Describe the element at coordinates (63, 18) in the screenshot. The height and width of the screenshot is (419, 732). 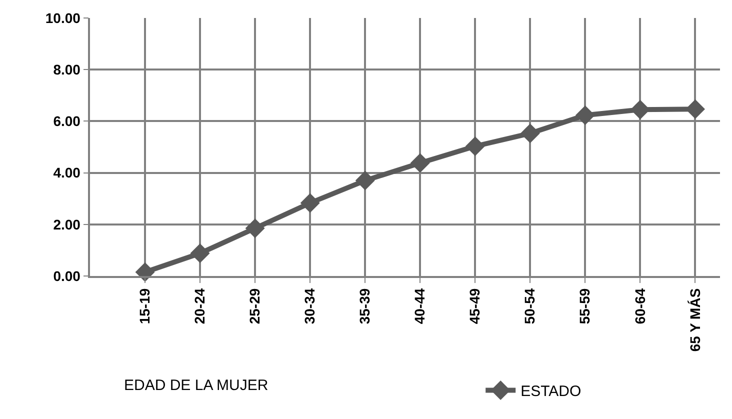
I see `y-tick-label: 10.00` at that location.